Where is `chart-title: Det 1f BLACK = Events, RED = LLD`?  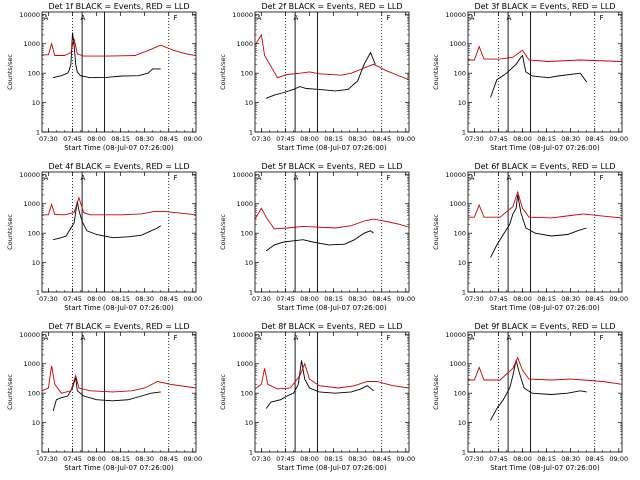
chart-title: Det 1f BLACK = Events, RED = LLD is located at coordinates (118, 6).